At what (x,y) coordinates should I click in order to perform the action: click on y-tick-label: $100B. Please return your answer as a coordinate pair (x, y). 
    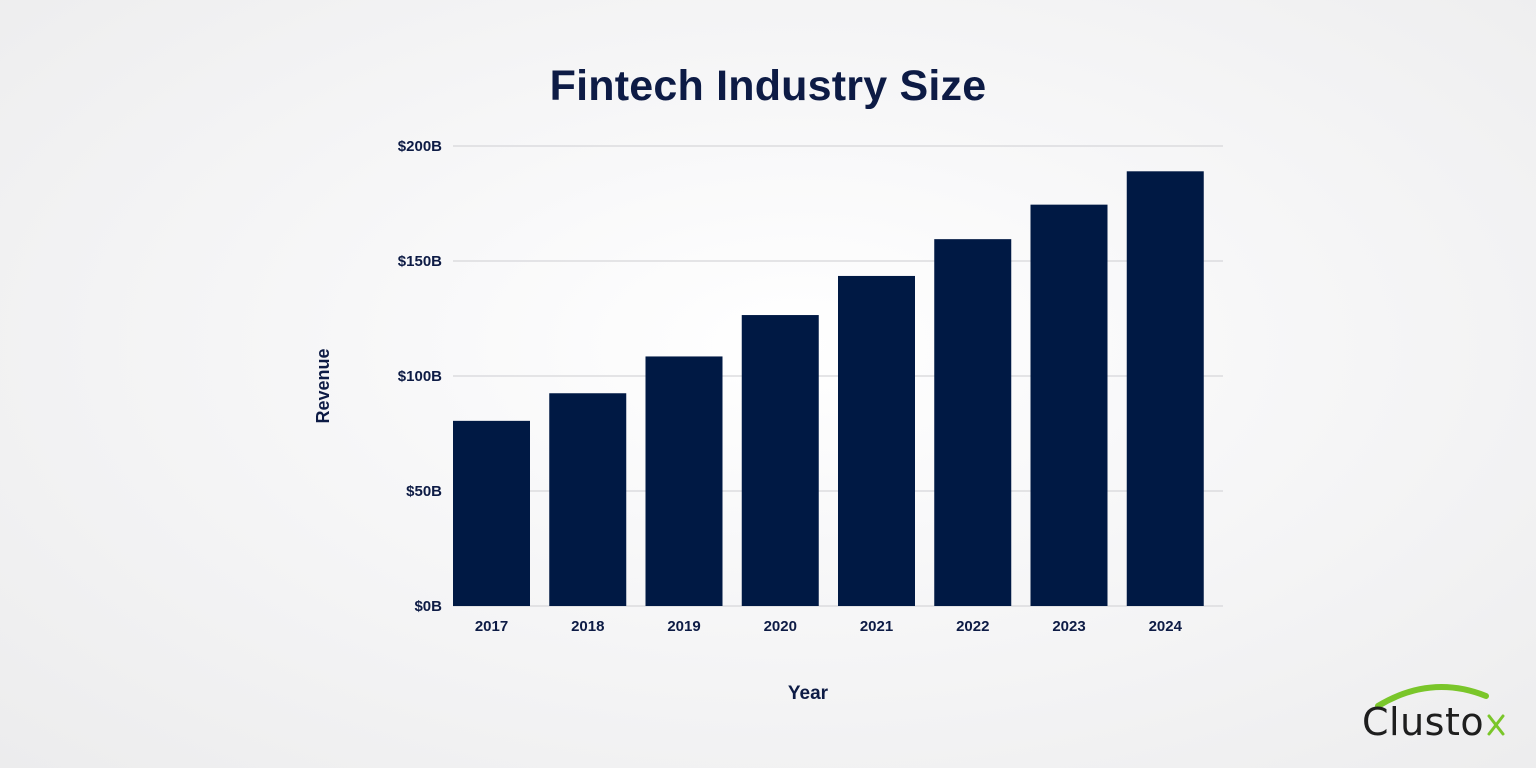
    Looking at the image, I should click on (420, 376).